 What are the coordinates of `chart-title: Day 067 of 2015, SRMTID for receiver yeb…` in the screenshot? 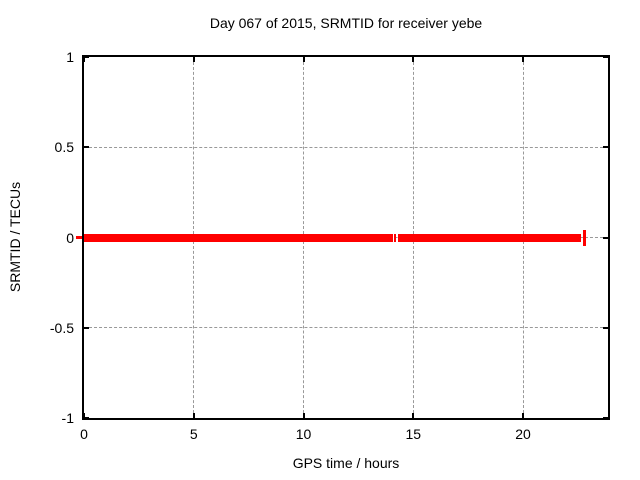 It's located at (346, 23).